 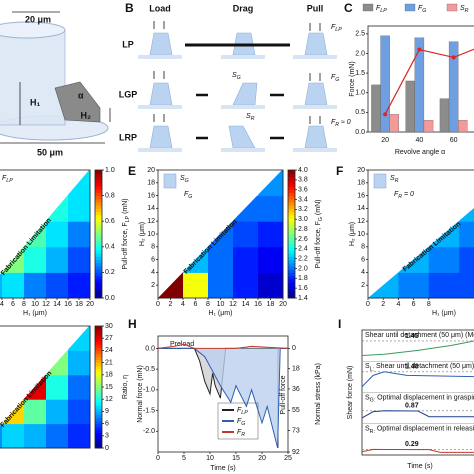 I want to click on y-tick-label: 8, so click(x=153, y=247).